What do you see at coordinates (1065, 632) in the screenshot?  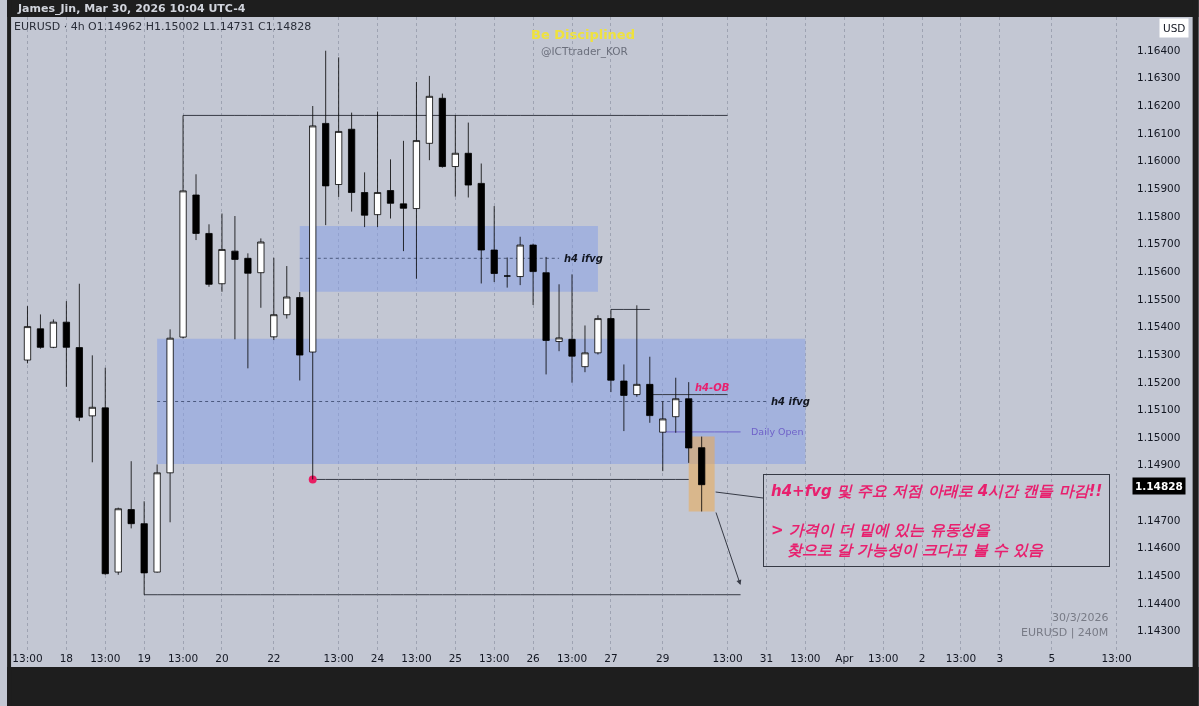 I see `annotation: EURUSD | 240M` at bounding box center [1065, 632].